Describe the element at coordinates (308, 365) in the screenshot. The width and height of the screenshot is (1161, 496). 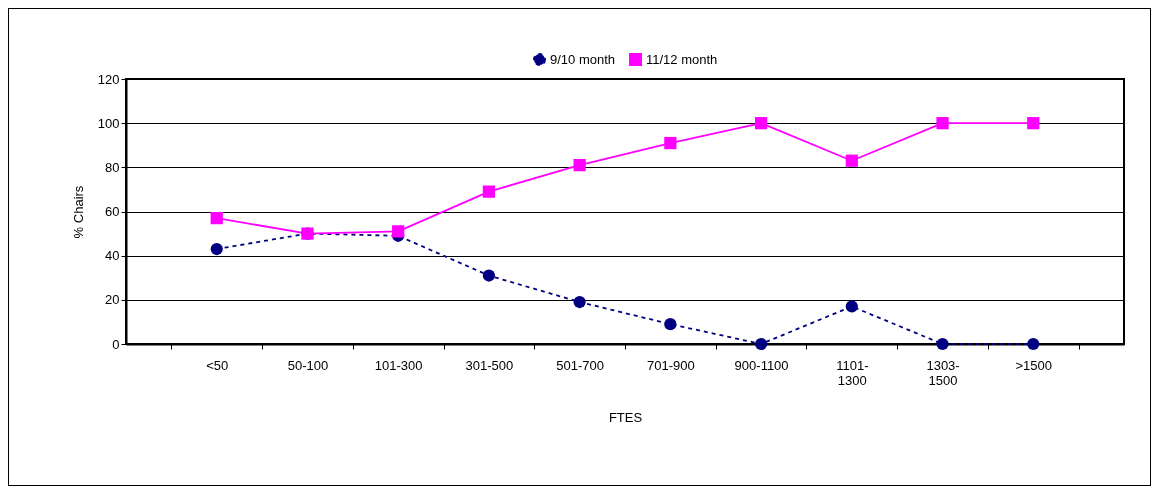
I see `x-tick-label: 50-100` at that location.